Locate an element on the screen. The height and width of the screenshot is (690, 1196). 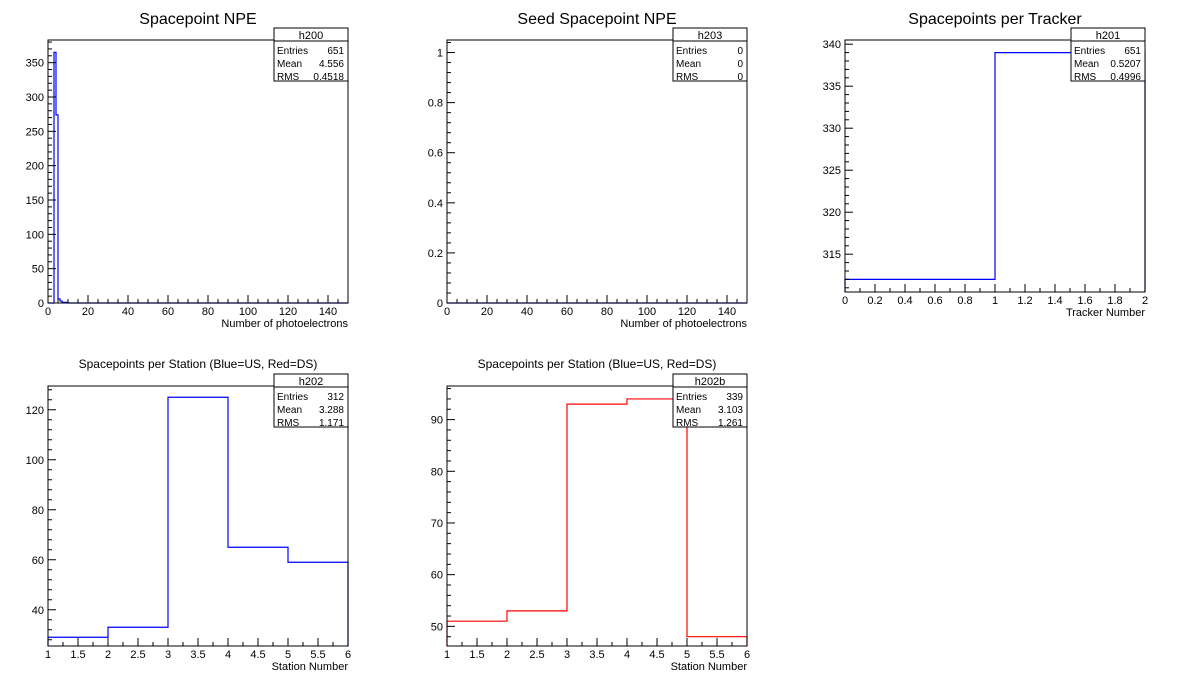
y-tick-label: 325 is located at coordinates (832, 171).